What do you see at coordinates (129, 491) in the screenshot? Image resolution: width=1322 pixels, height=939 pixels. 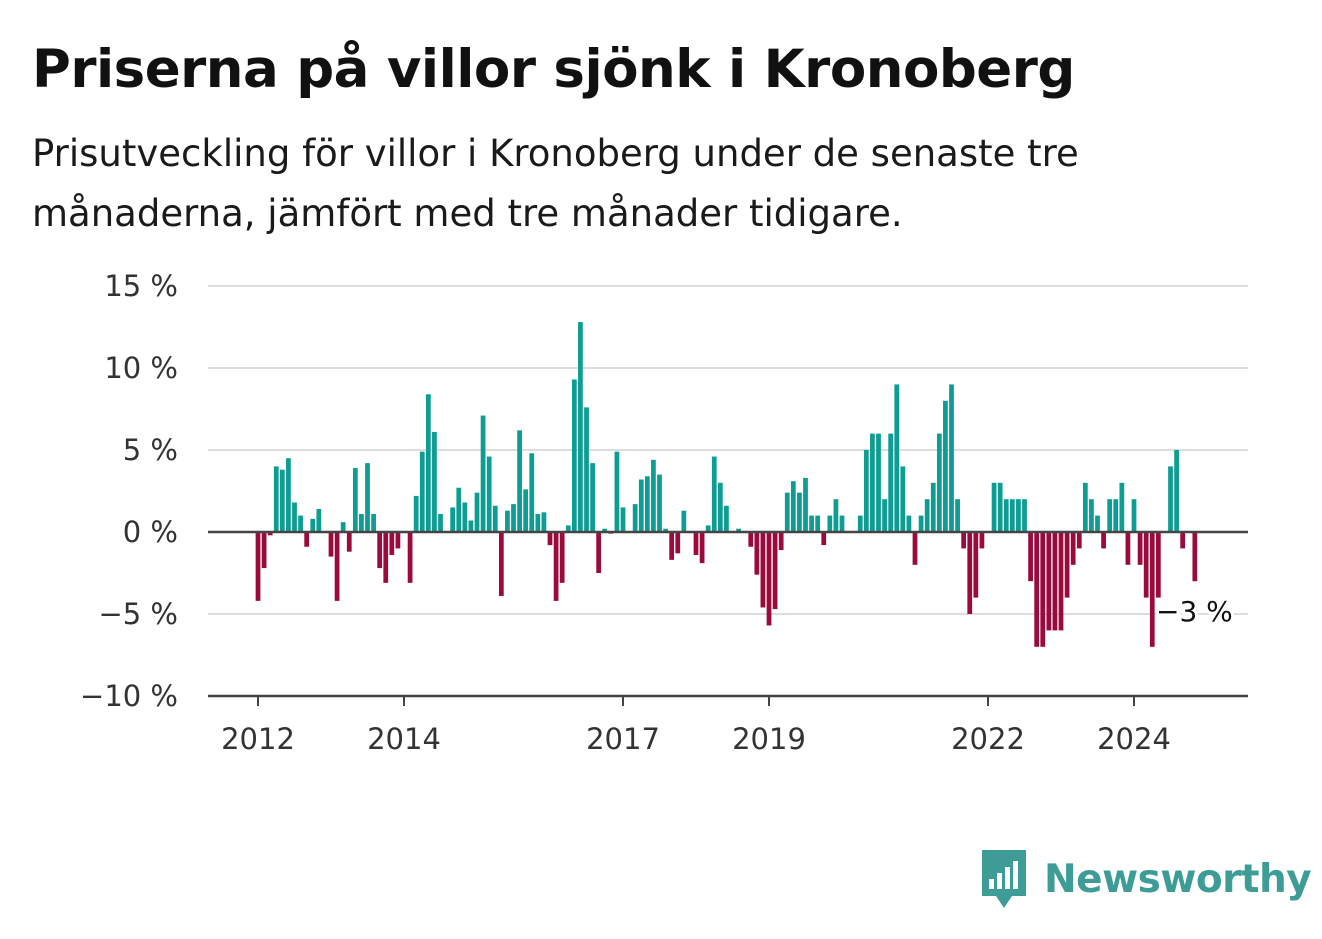 I see `y-axis-ticks: 15 % 10 % 5 % 0 % −5 % −10 %` at bounding box center [129, 491].